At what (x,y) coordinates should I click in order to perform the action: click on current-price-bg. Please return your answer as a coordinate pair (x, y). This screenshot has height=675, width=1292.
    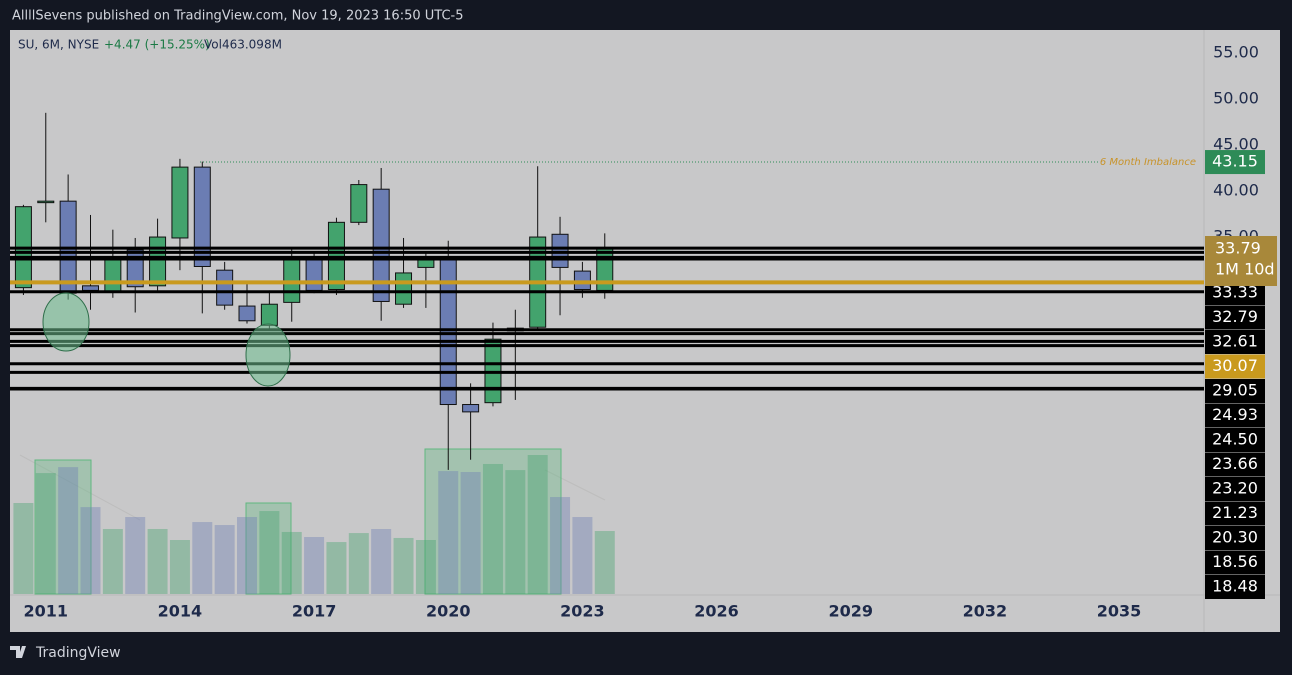
    Looking at the image, I should click on (1241, 261).